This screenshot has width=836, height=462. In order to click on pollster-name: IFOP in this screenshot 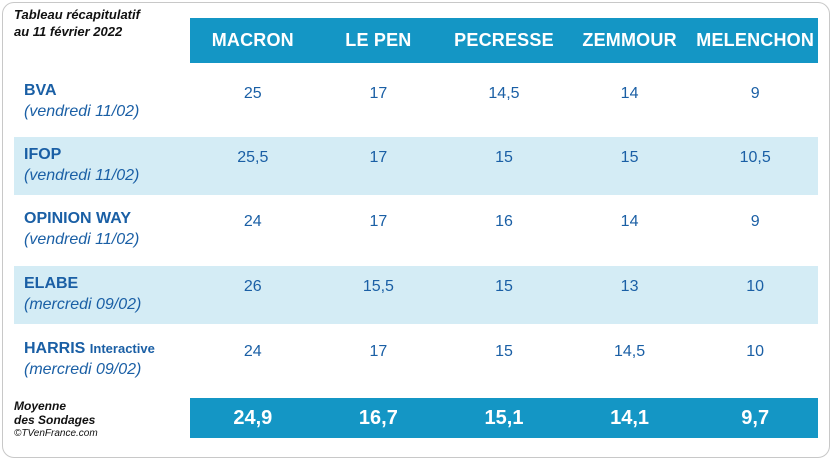, I will do `click(107, 155)`.